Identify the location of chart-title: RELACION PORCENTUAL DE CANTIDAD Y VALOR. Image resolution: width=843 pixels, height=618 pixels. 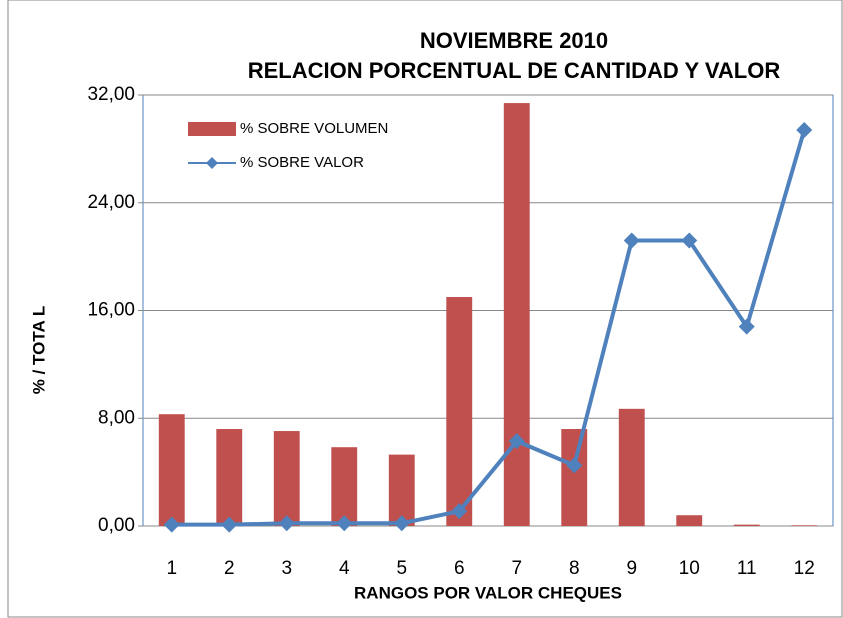
(514, 70).